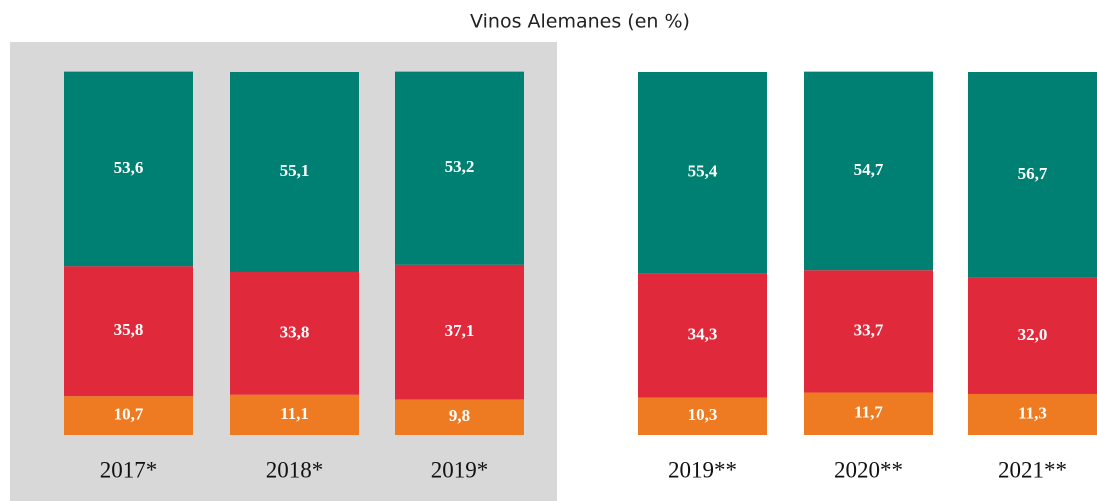 This screenshot has width=1097, height=501. I want to click on value-label: 33,8, so click(295, 331).